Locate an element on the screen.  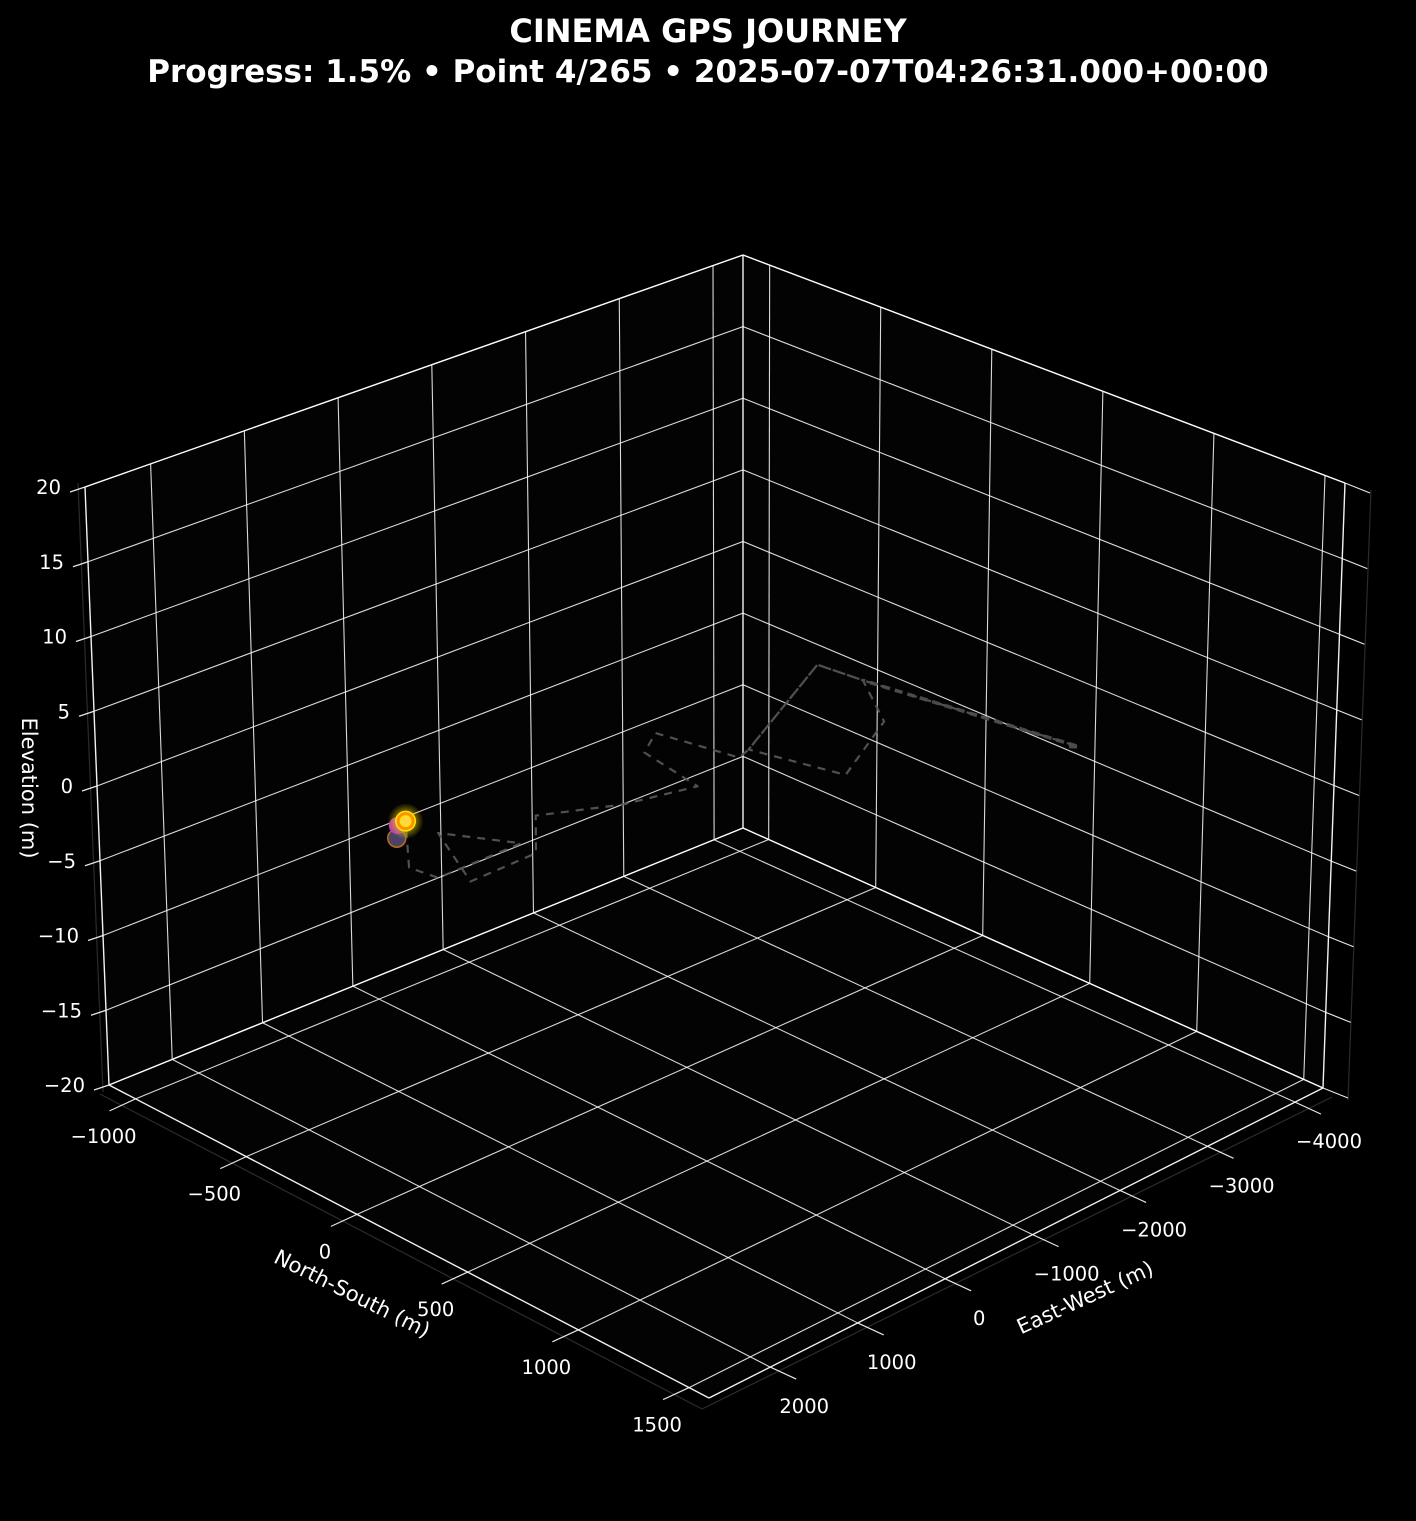
north-south-tick-label: 1000 is located at coordinates (547, 1367).